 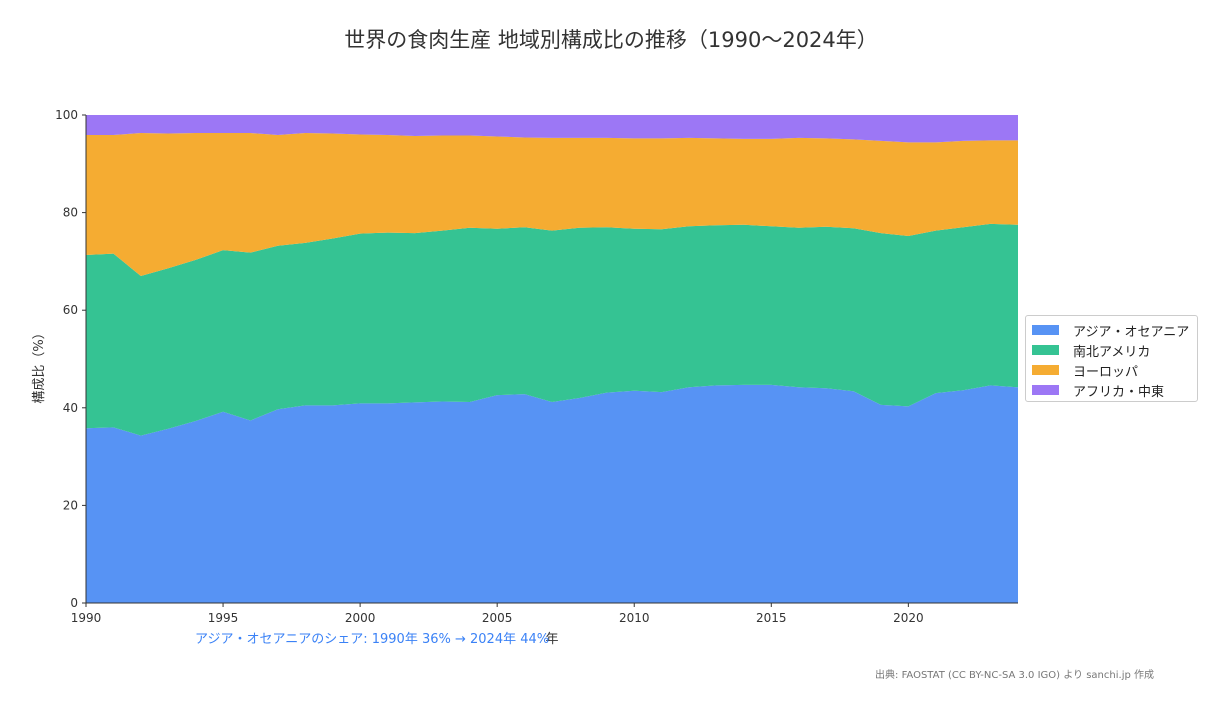 What do you see at coordinates (86, 618) in the screenshot?
I see `x-tick-label: 1990` at bounding box center [86, 618].